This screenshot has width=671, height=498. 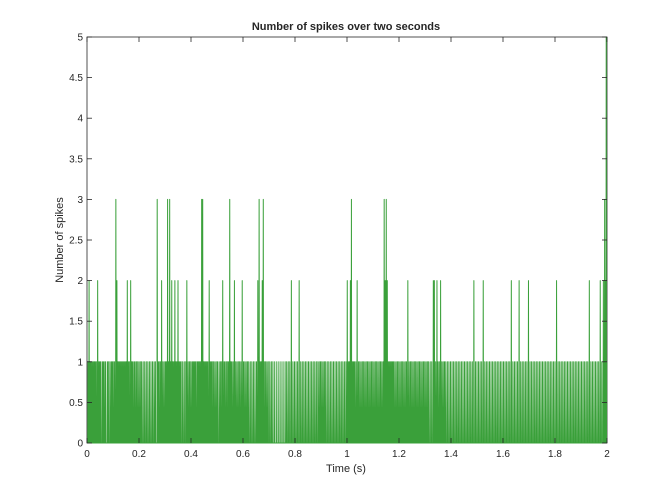 I want to click on y-axis-label: Number of spikes, so click(x=60, y=240).